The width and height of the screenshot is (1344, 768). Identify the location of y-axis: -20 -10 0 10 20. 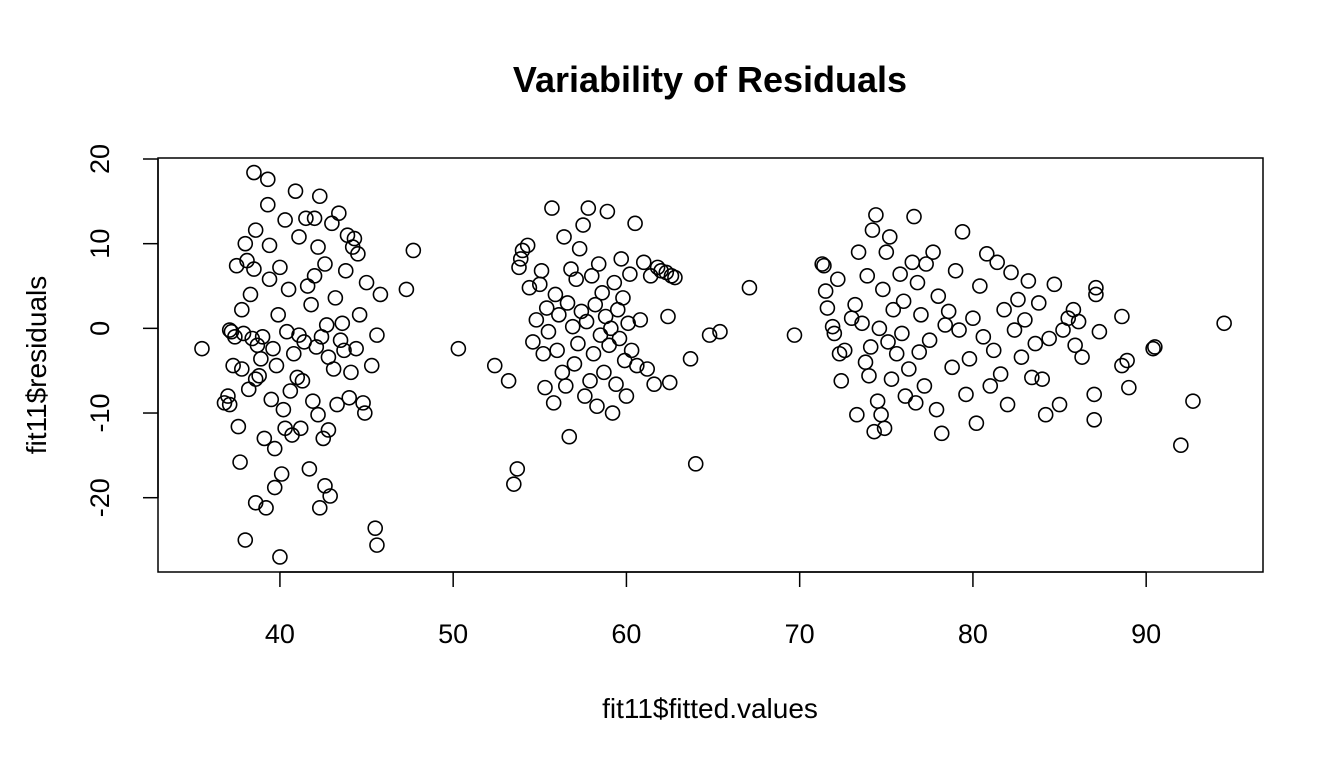
(122, 330).